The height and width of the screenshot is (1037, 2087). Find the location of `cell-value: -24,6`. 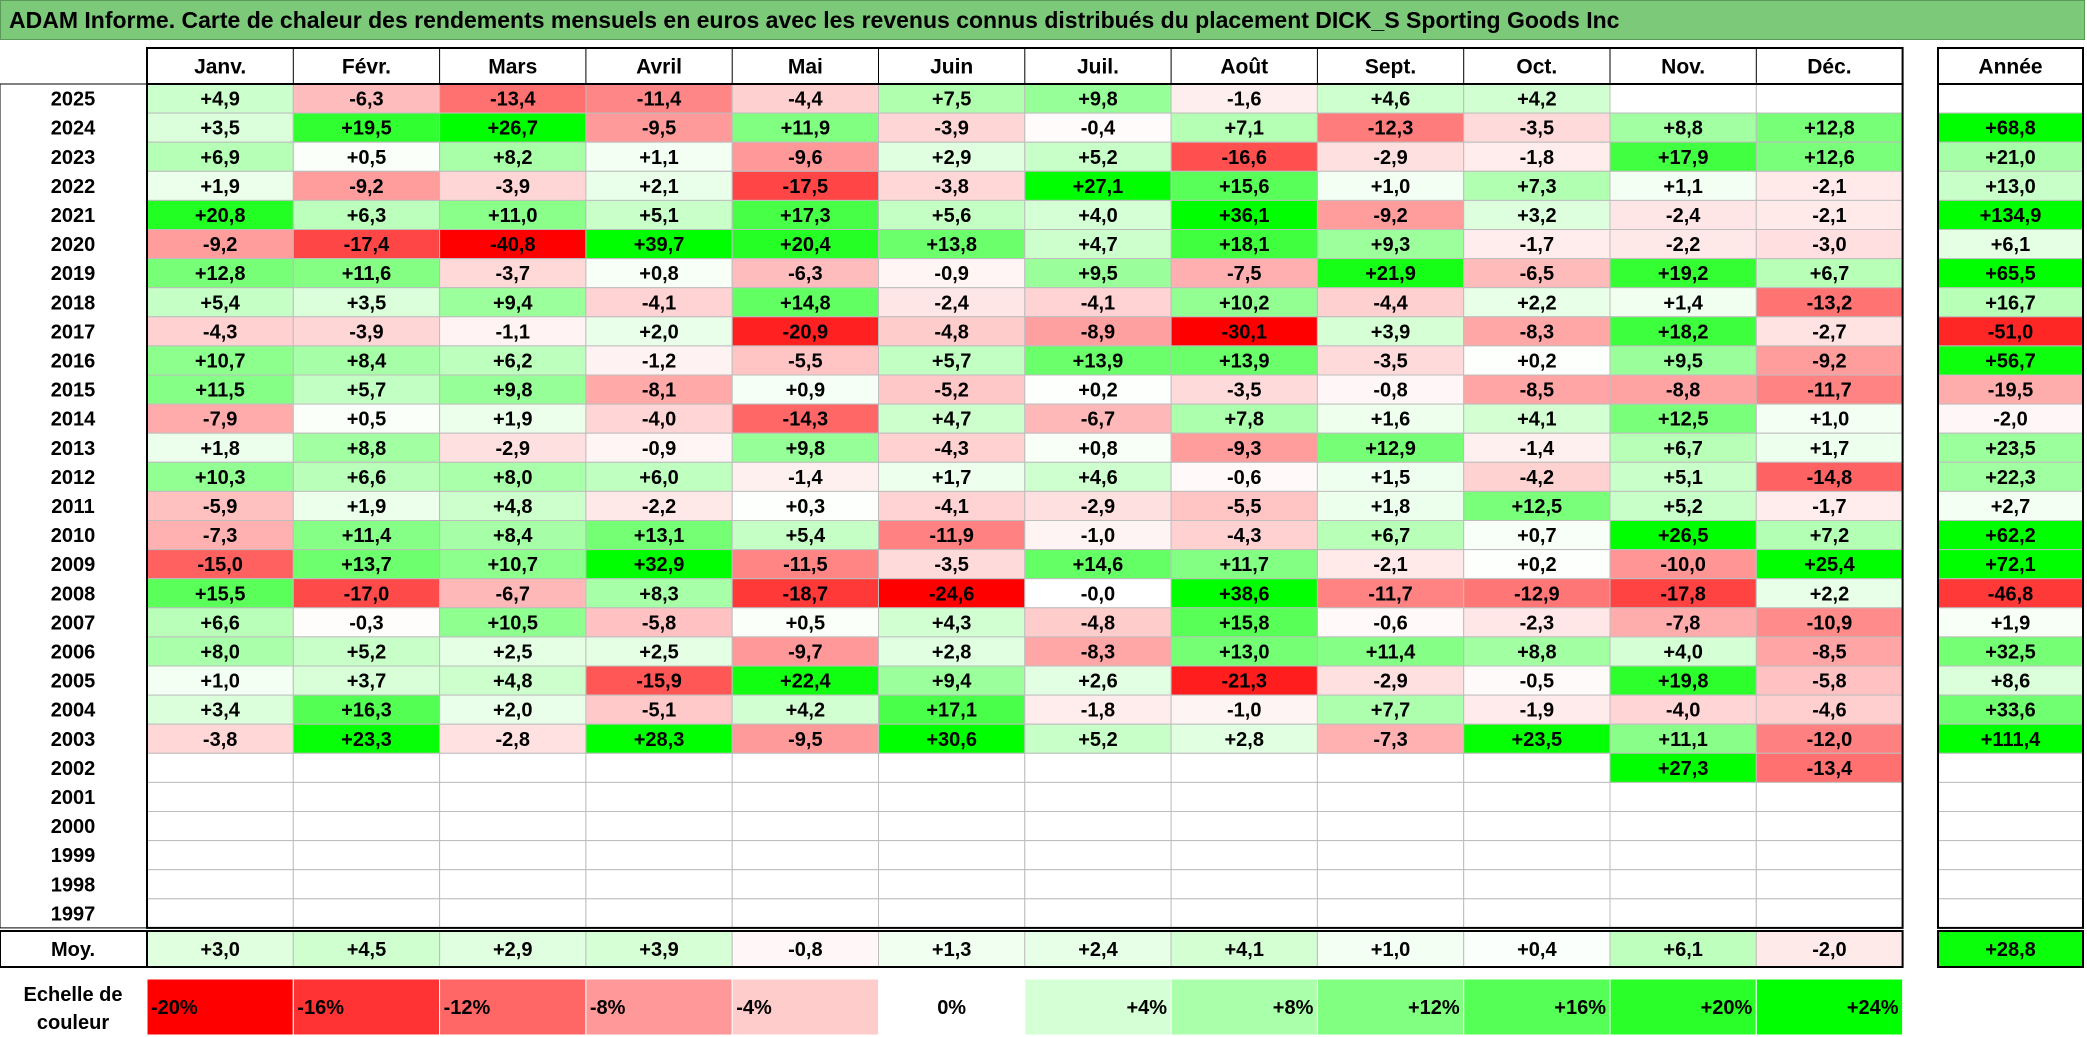

cell-value: -24,6 is located at coordinates (952, 594).